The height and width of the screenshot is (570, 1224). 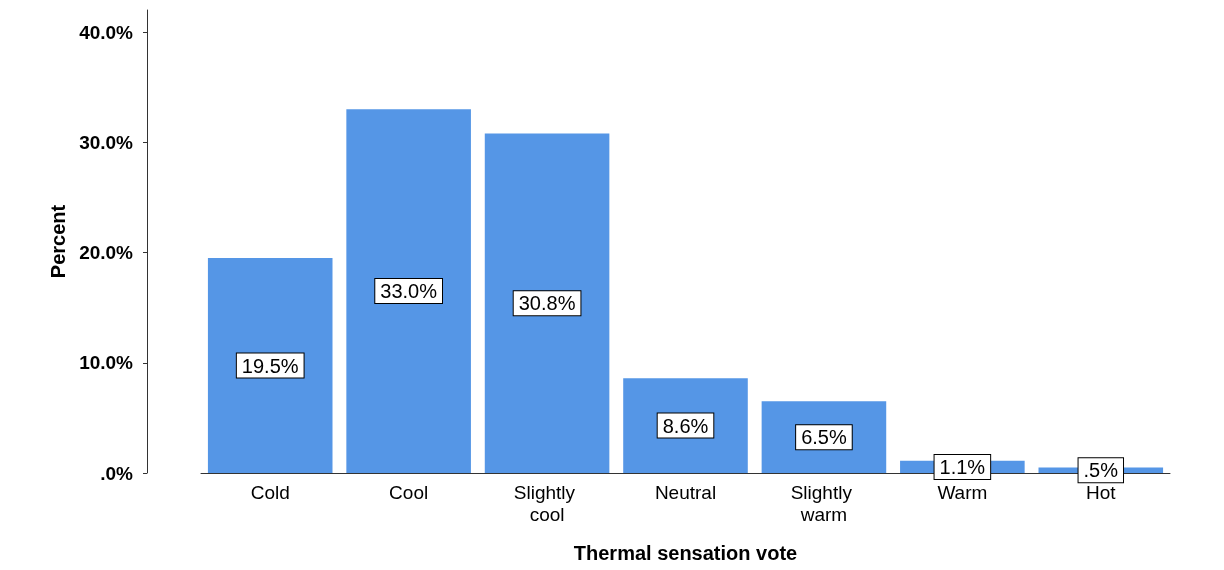 I want to click on data-label: 19.5%, so click(x=270, y=365).